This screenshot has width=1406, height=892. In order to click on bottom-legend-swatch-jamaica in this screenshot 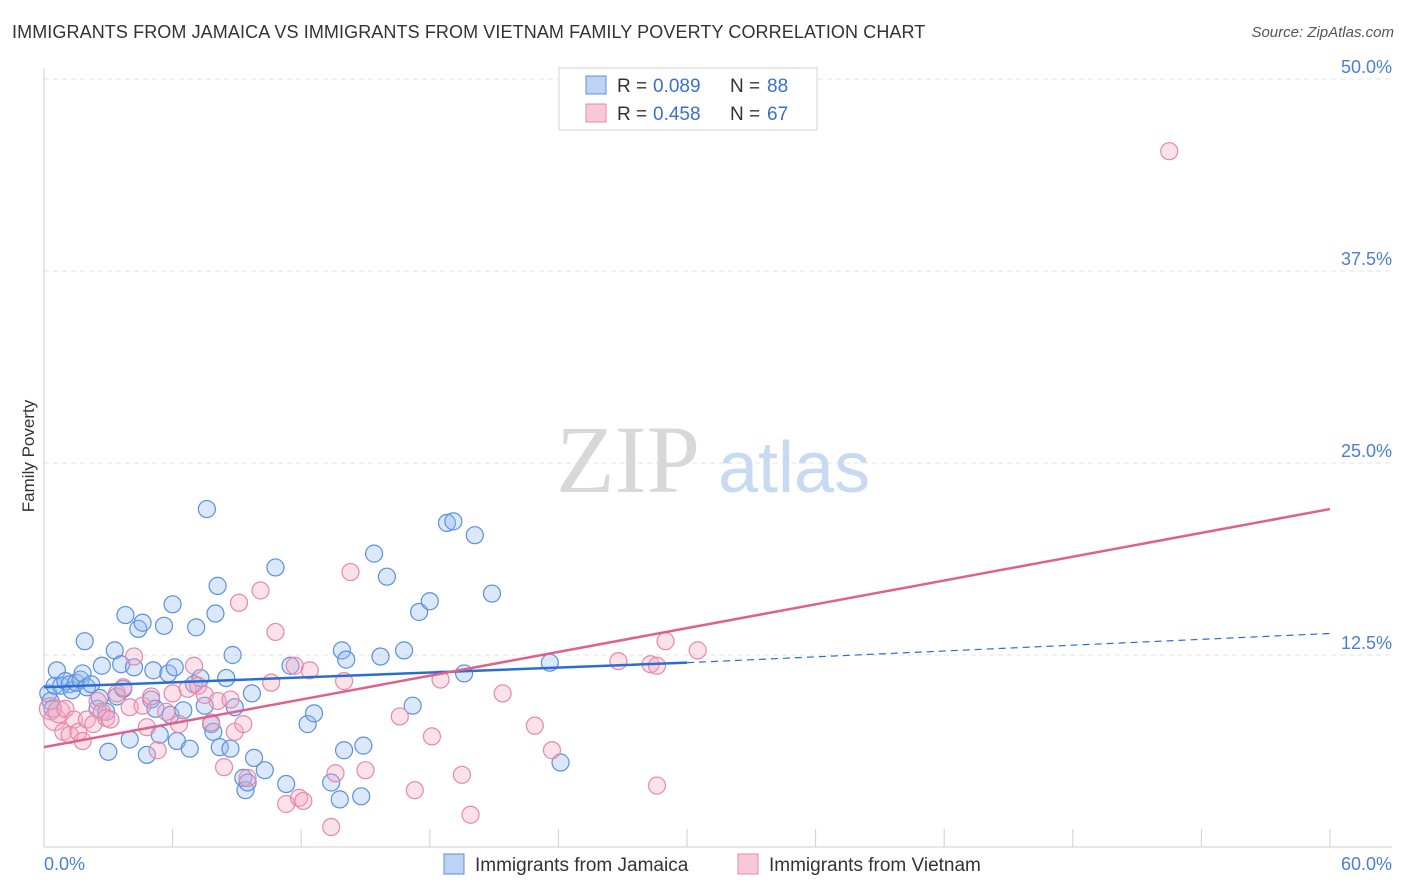, I will do `click(454, 864)`.